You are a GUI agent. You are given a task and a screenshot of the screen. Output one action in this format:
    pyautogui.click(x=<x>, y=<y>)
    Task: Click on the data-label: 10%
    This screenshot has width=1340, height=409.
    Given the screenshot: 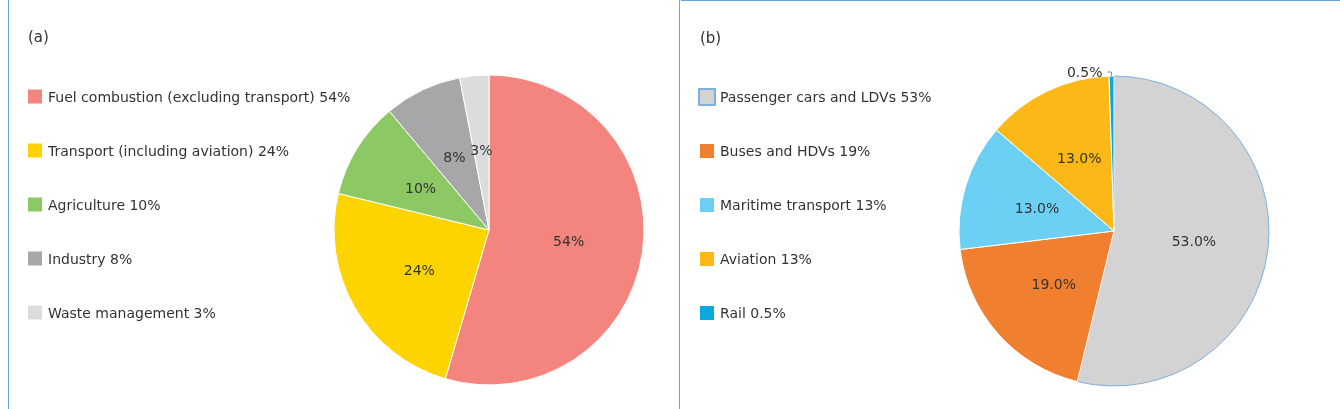 What is the action you would take?
    pyautogui.click(x=421, y=187)
    